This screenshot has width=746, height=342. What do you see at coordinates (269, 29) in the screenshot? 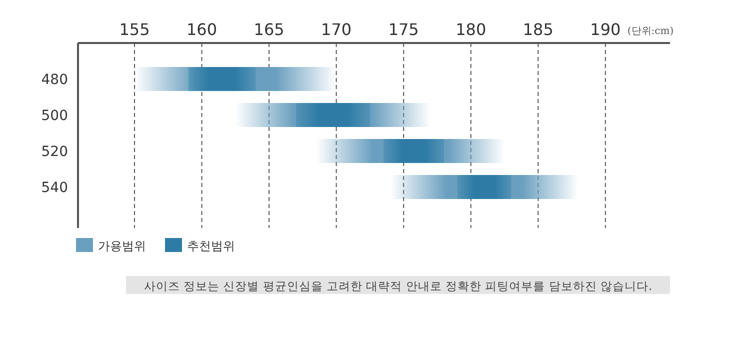
I see `x-tick-label: 165` at bounding box center [269, 29].